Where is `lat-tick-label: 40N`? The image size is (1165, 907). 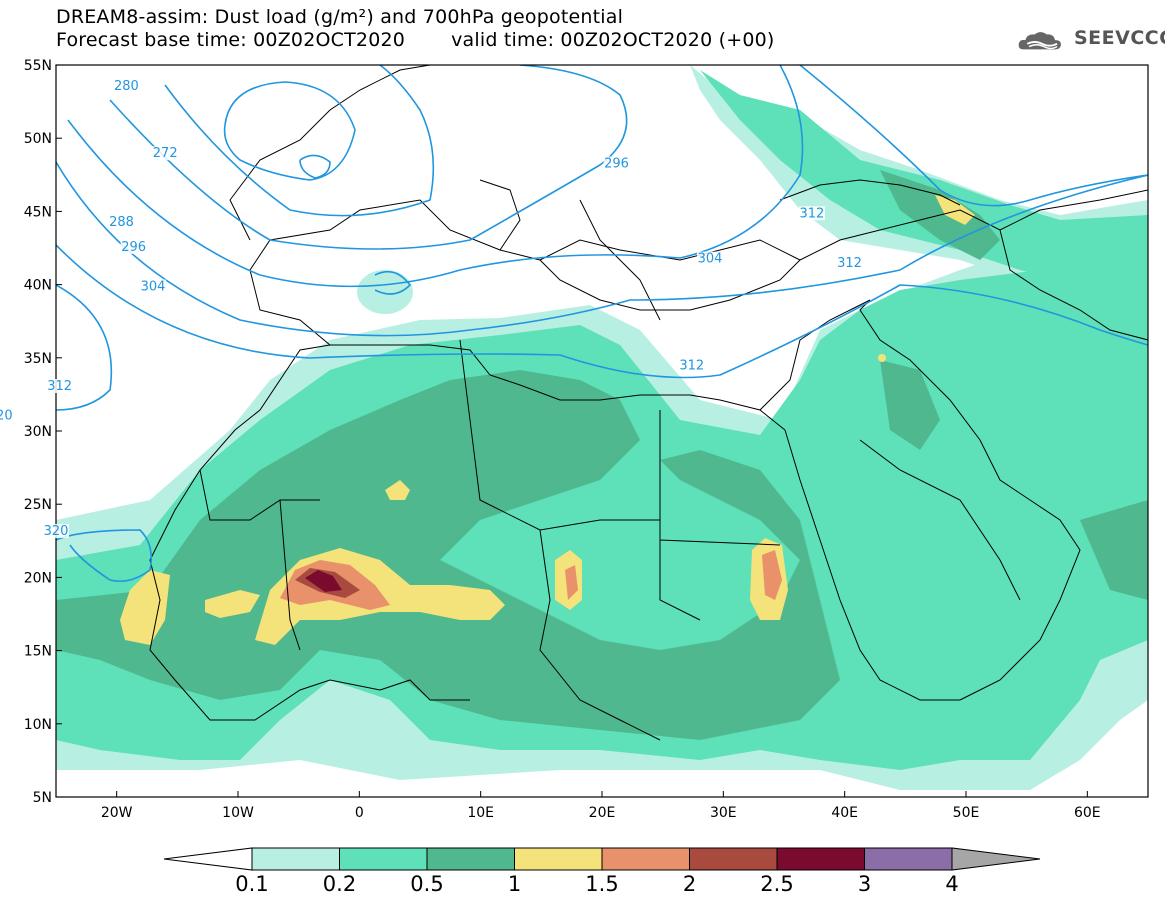
lat-tick-label: 40N is located at coordinates (38, 286).